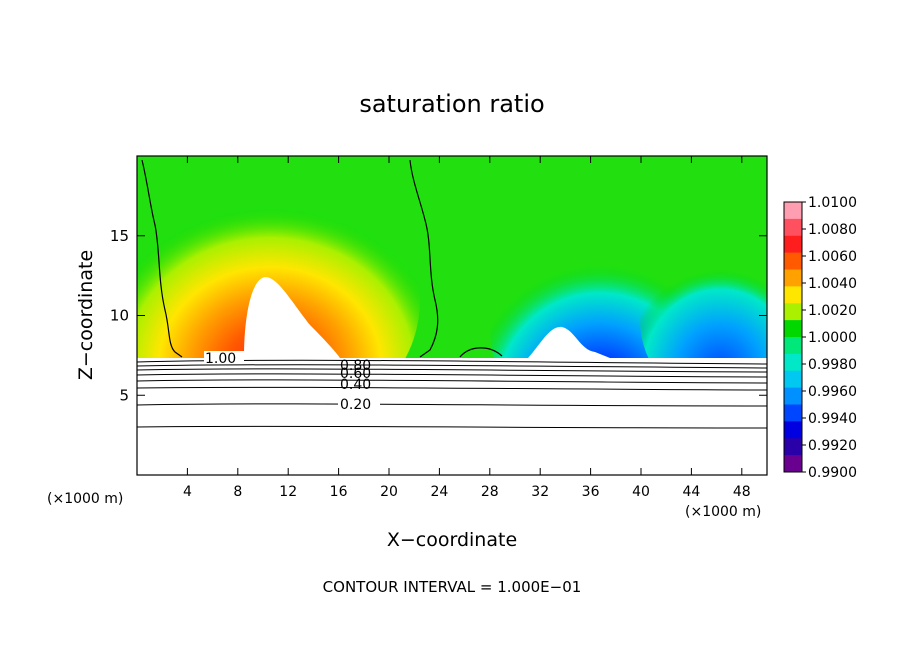 The image size is (904, 654). Describe the element at coordinates (832, 365) in the screenshot. I see `colorbar-label: 0.9980` at that location.